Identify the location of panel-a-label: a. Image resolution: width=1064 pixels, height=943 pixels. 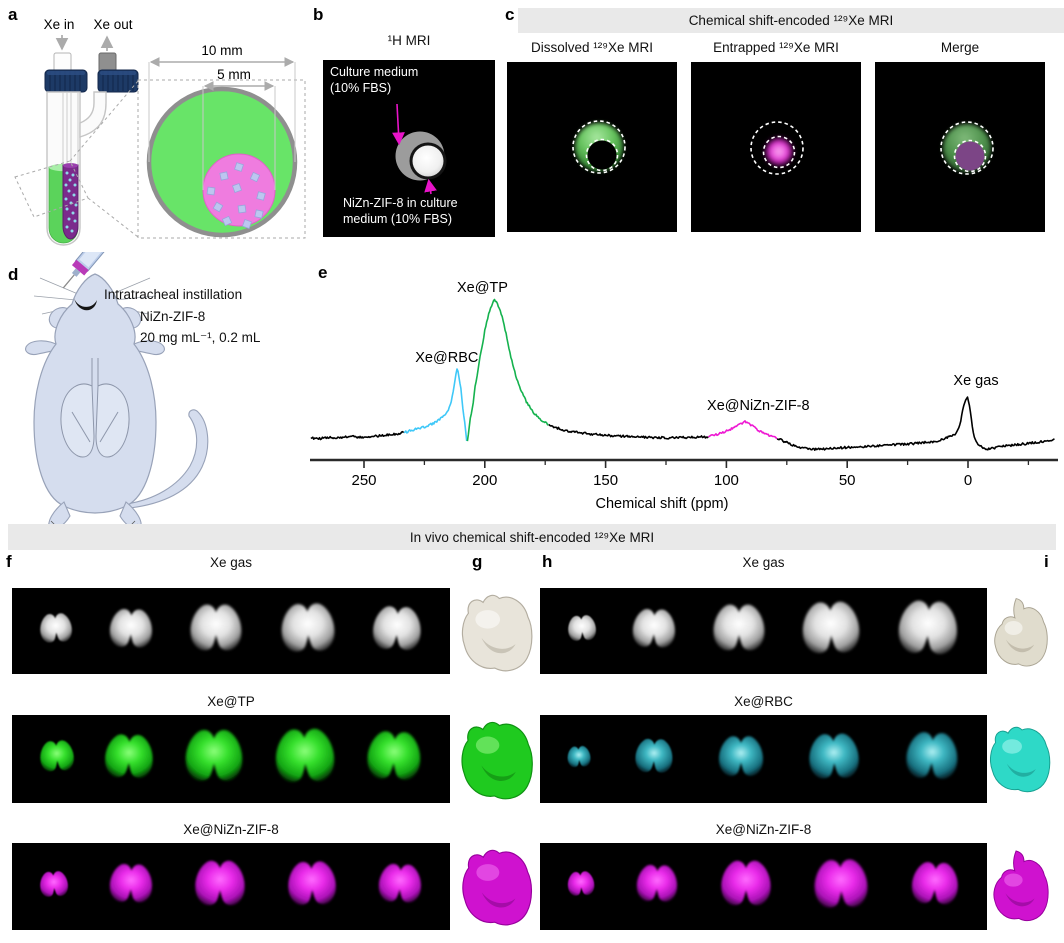
(13, 14).